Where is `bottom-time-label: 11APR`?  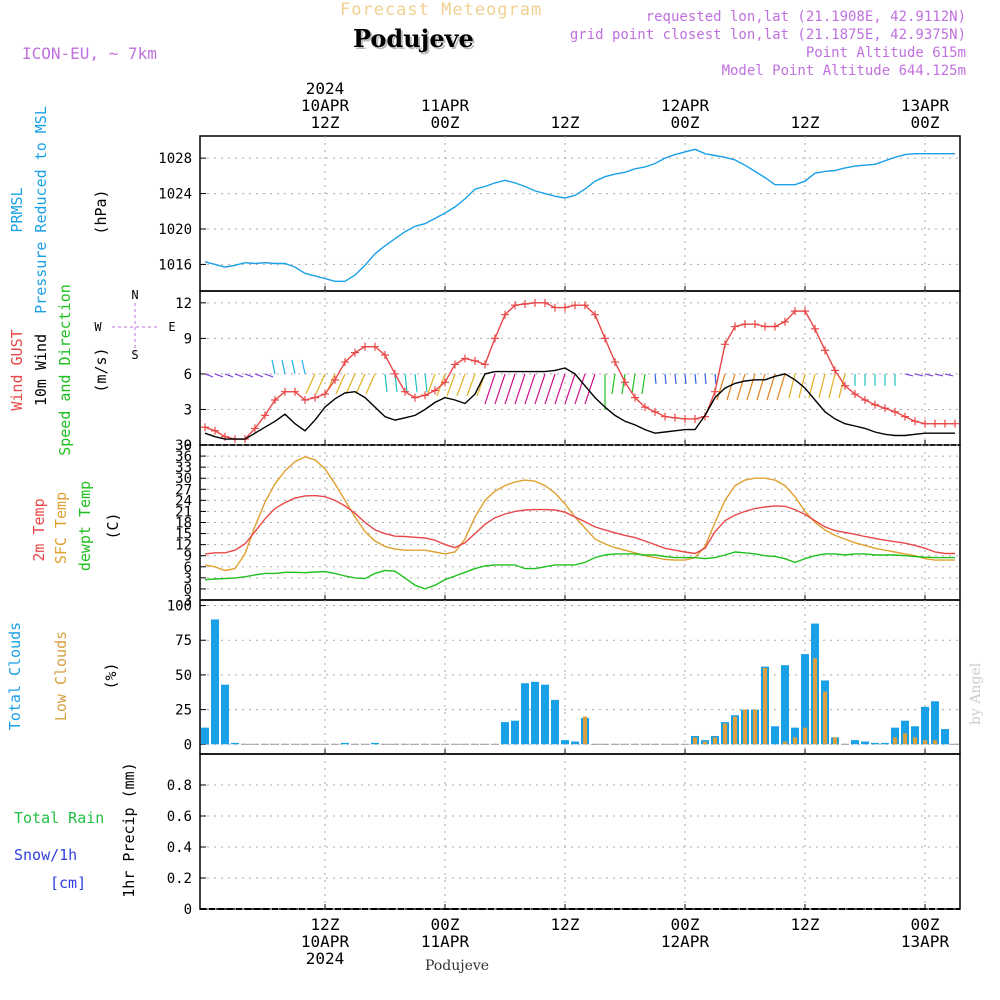
bottom-time-label: 11APR is located at coordinates (445, 941).